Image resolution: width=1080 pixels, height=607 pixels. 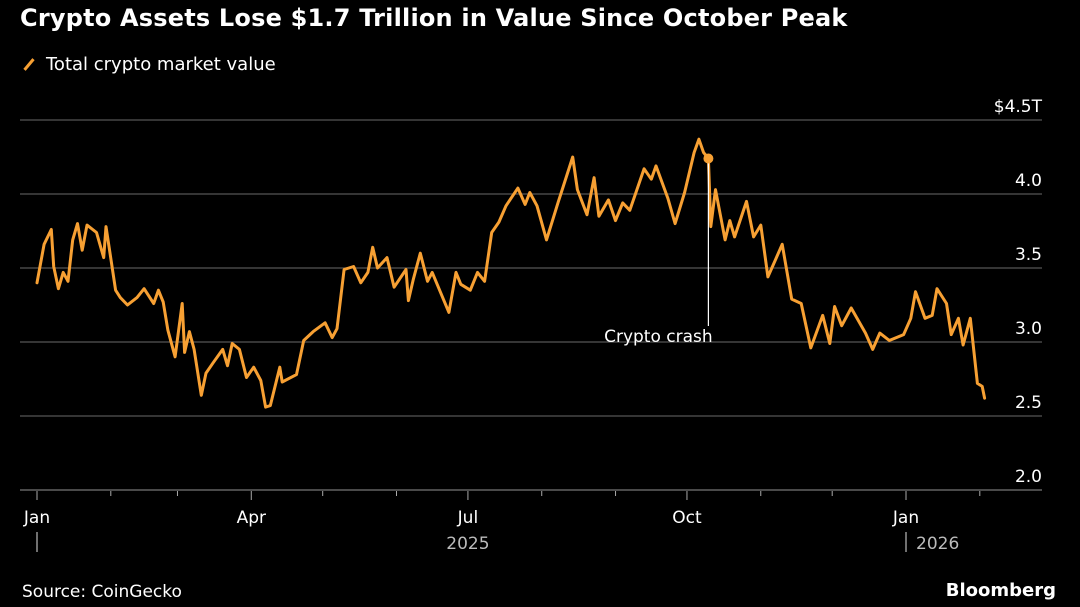 I want to click on y-tick-label: 2.0, so click(x=1028, y=477).